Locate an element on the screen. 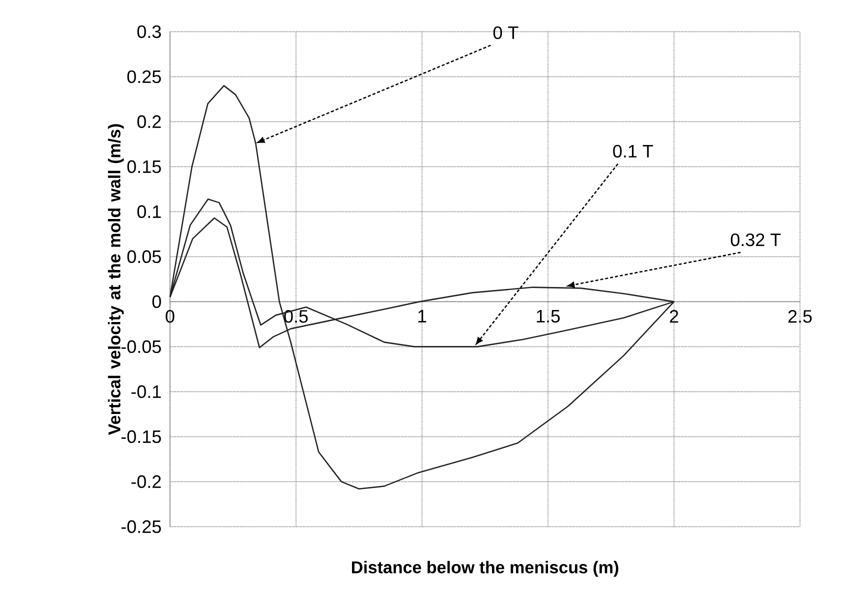  x-tick-label: 1.5 is located at coordinates (548, 316).